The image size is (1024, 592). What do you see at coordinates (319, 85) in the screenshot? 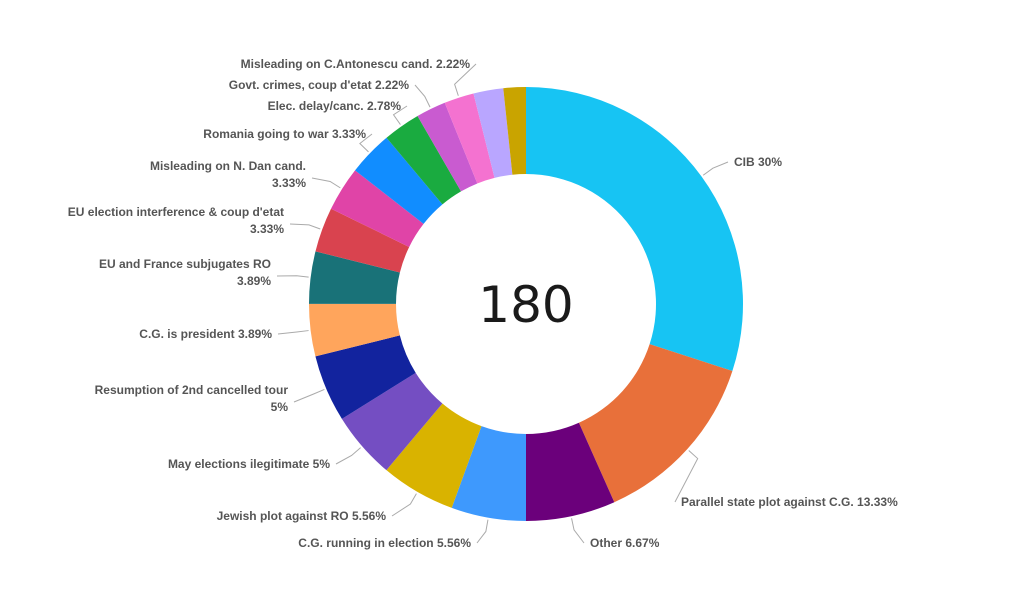
I see `slice-label-13: Govt. crimes, coup d'etat 2.22%` at bounding box center [319, 85].